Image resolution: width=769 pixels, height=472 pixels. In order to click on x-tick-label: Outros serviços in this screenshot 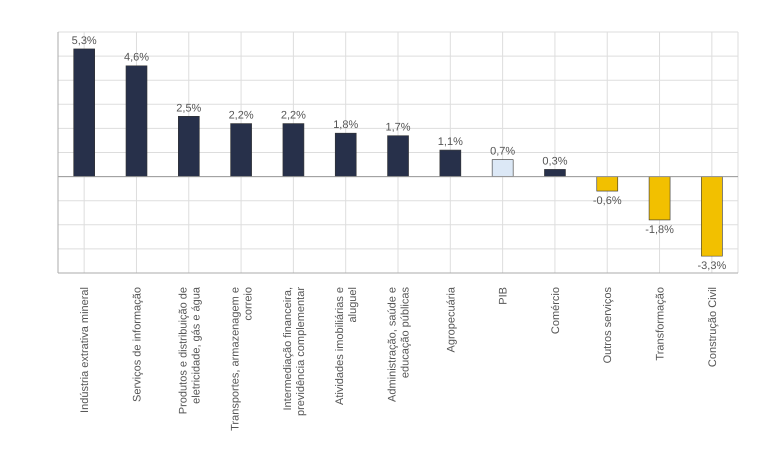, I will do `click(608, 325)`.